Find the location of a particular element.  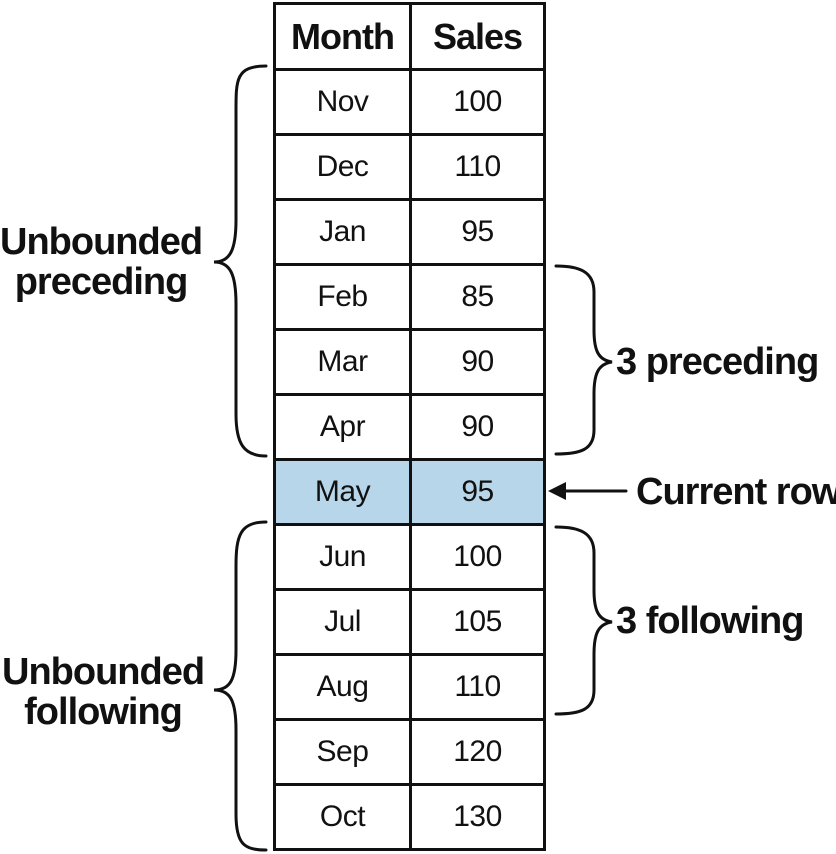

table-row: Jan 95 is located at coordinates (409, 230).